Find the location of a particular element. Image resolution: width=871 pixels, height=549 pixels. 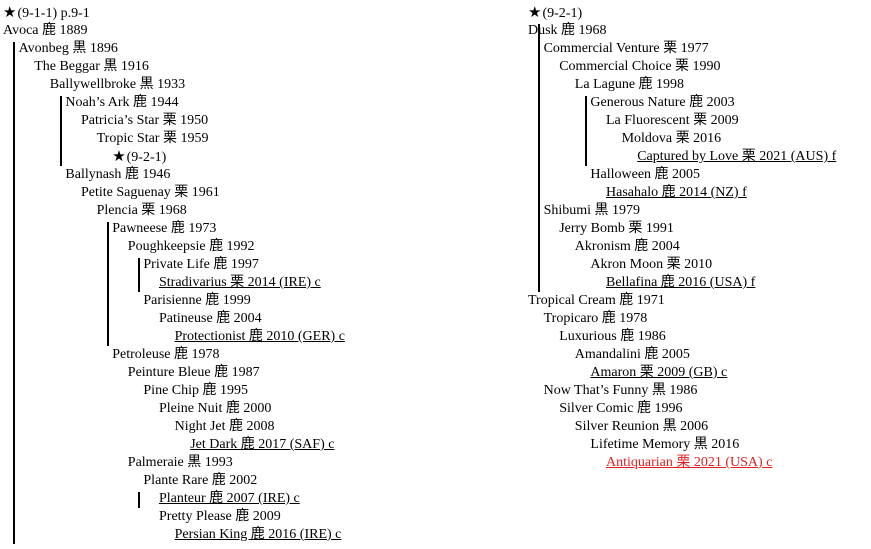

entry-text: Petroleuse 鹿 1978 is located at coordinates (166, 354).